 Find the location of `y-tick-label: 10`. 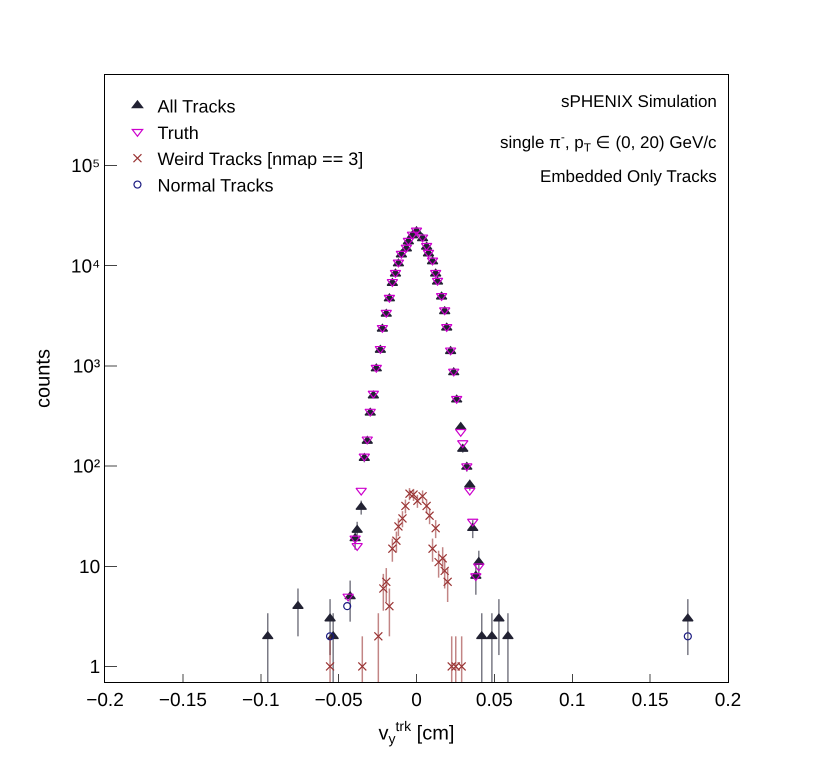

y-tick-label: 10 is located at coordinates (89, 567).